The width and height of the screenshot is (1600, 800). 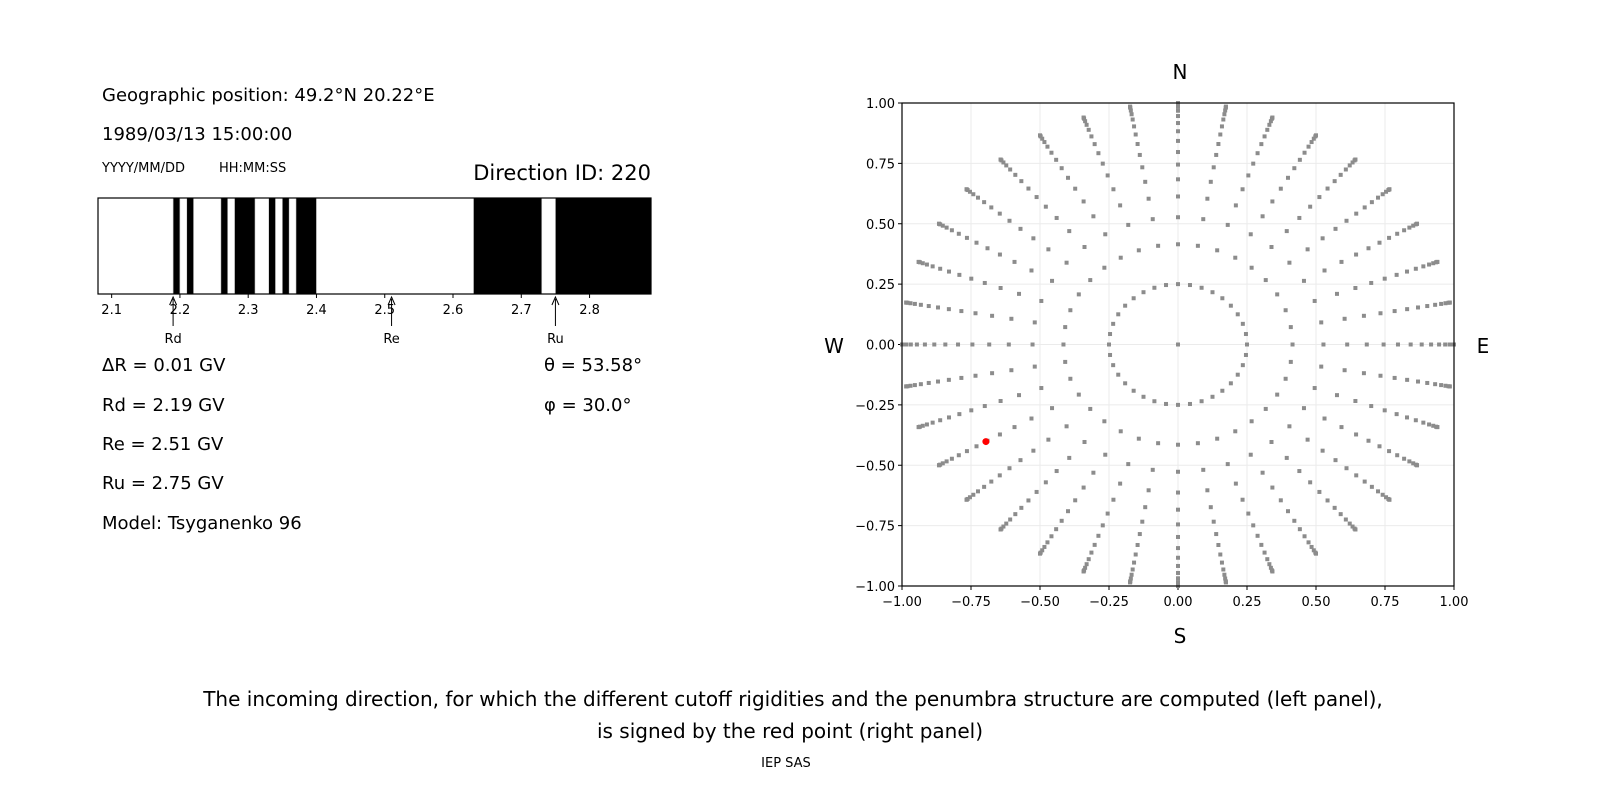 What do you see at coordinates (880, 346) in the screenshot?
I see `y-tick-label: 0.00` at bounding box center [880, 346].